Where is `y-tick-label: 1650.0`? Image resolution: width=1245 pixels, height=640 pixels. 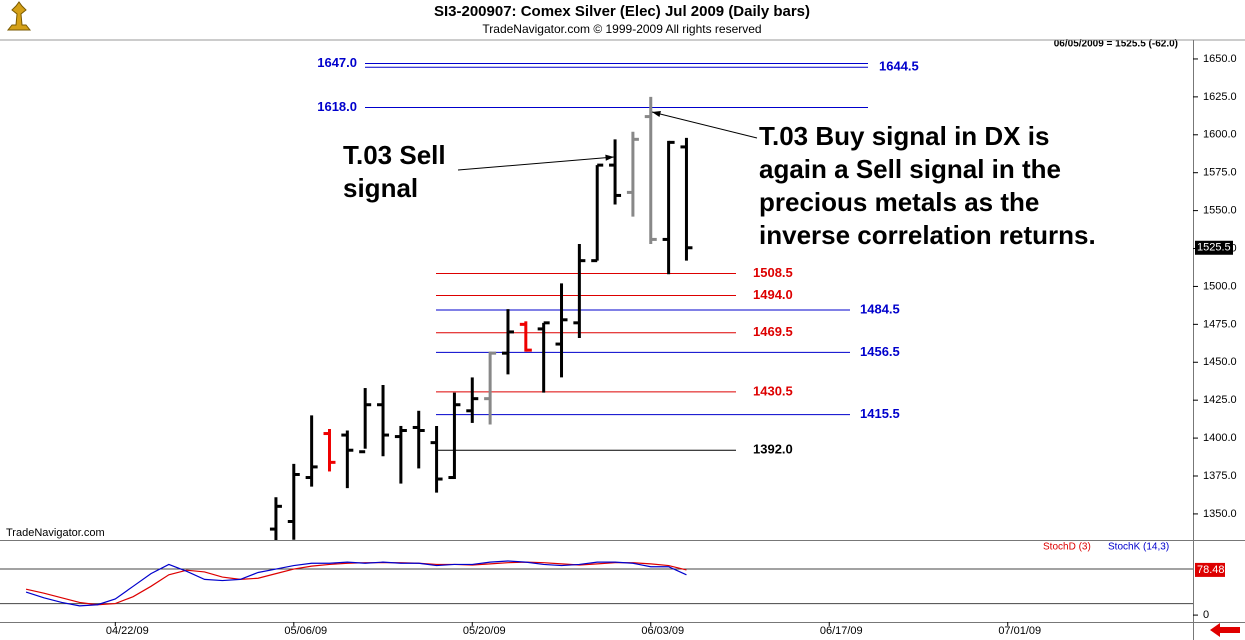 y-tick-label: 1650.0 is located at coordinates (1220, 59).